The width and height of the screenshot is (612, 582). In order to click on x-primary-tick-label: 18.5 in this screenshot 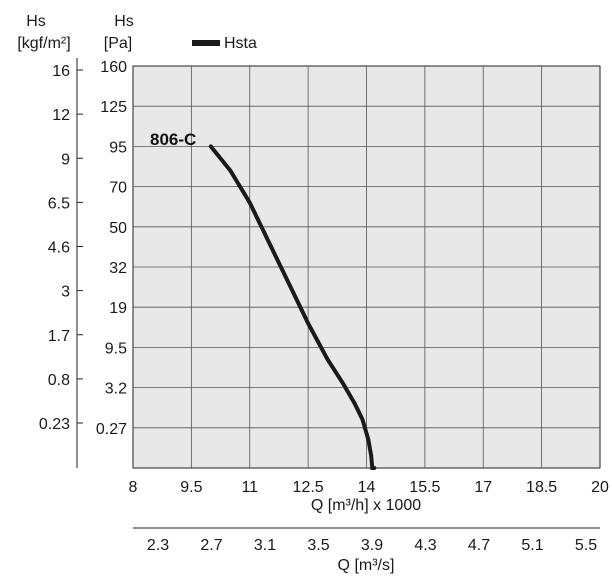, I will do `click(541, 487)`.